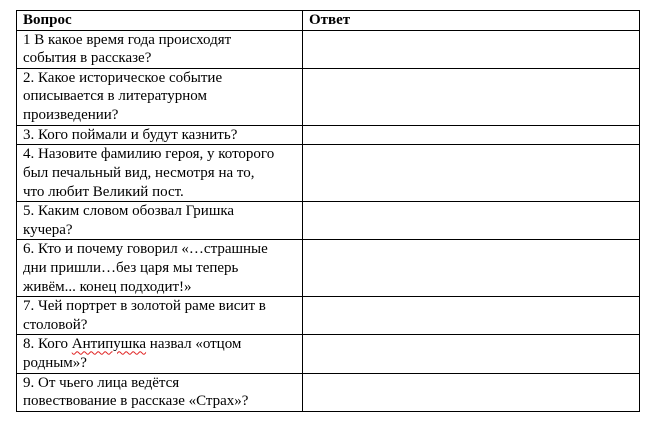 This screenshot has width=652, height=424. What do you see at coordinates (130, 134) in the screenshot?
I see `question-text-line: 3. Кого поймали и будут казнить?` at bounding box center [130, 134].